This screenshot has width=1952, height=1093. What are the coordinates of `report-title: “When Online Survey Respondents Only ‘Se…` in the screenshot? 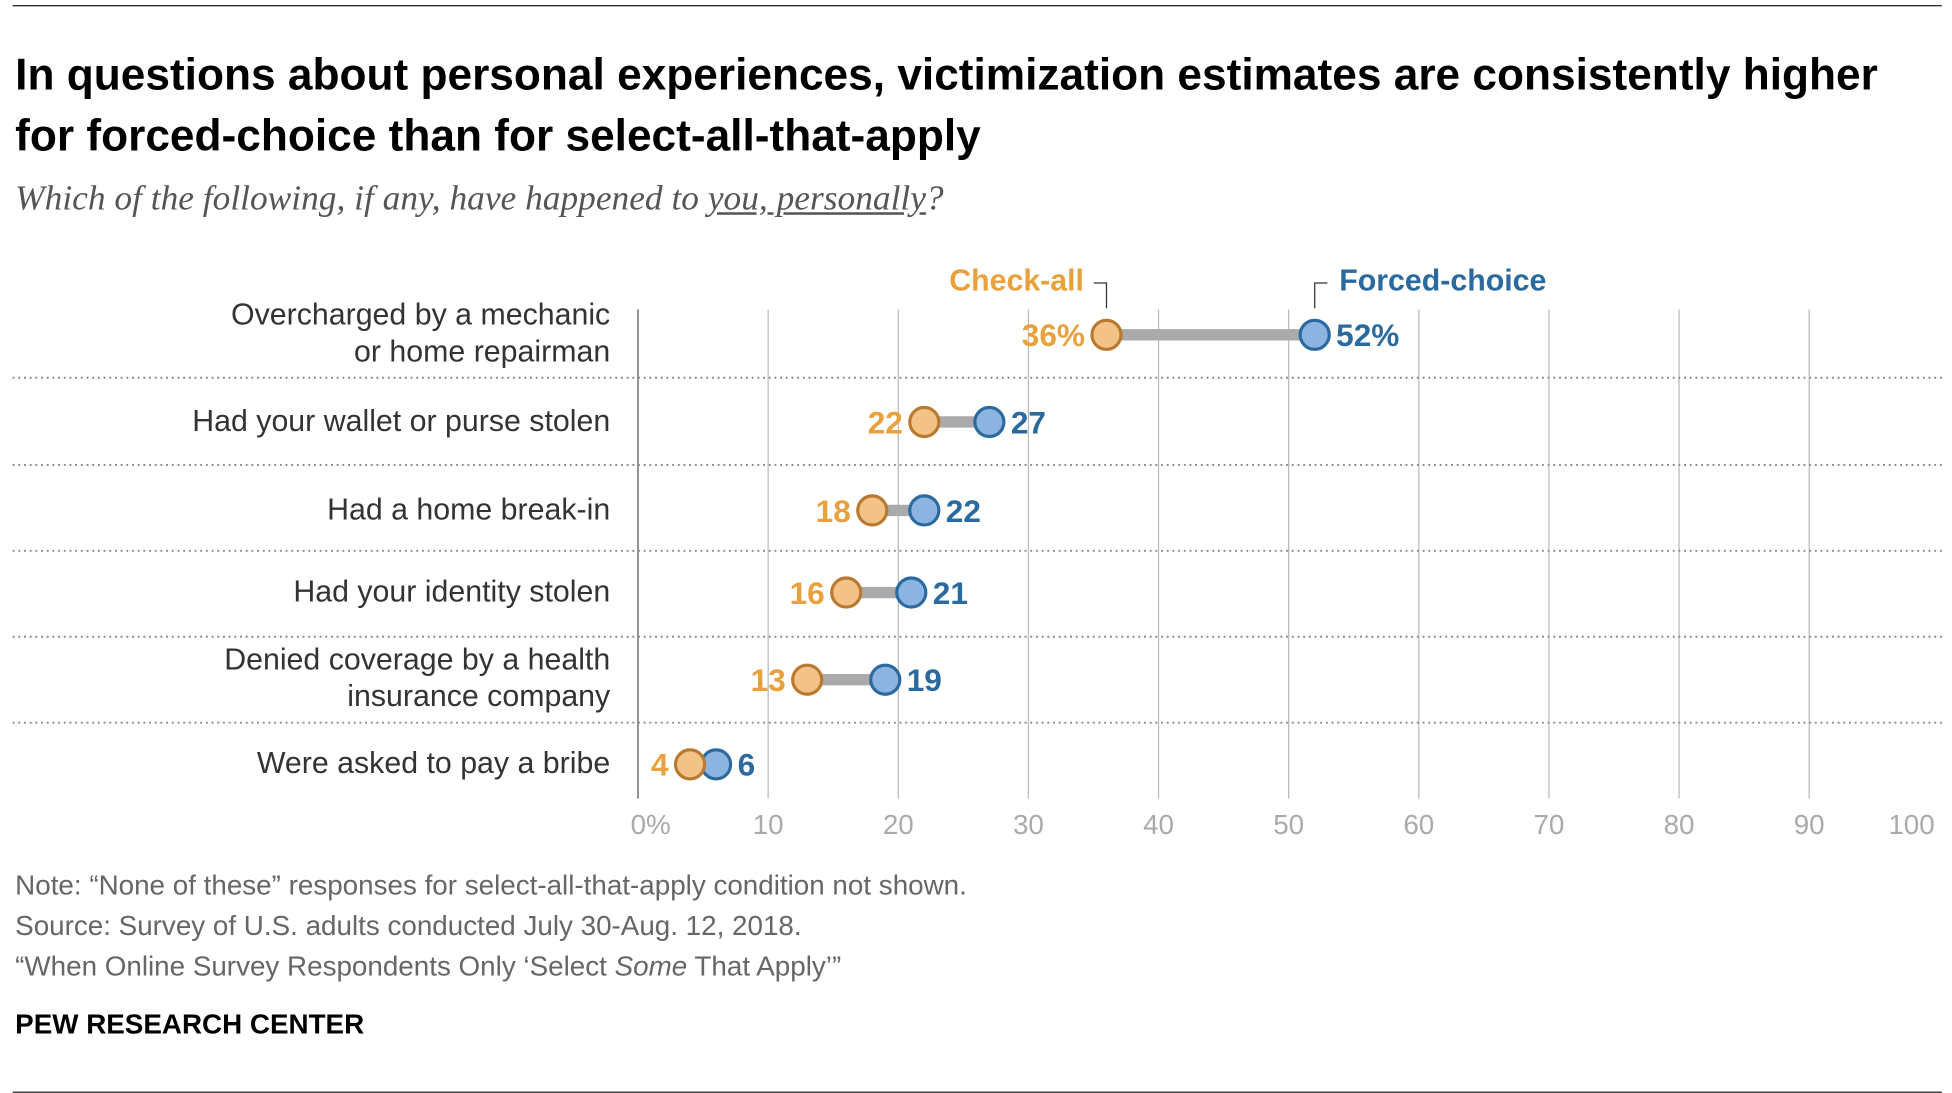 It's located at (428, 966).